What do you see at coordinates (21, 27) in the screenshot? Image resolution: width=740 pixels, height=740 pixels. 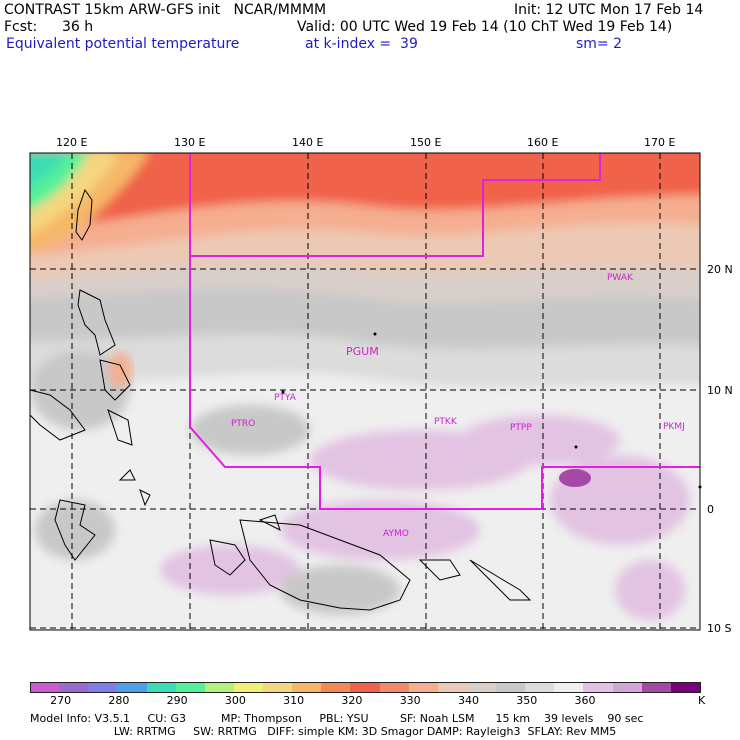 I see `forecast-label: Fcst:` at bounding box center [21, 27].